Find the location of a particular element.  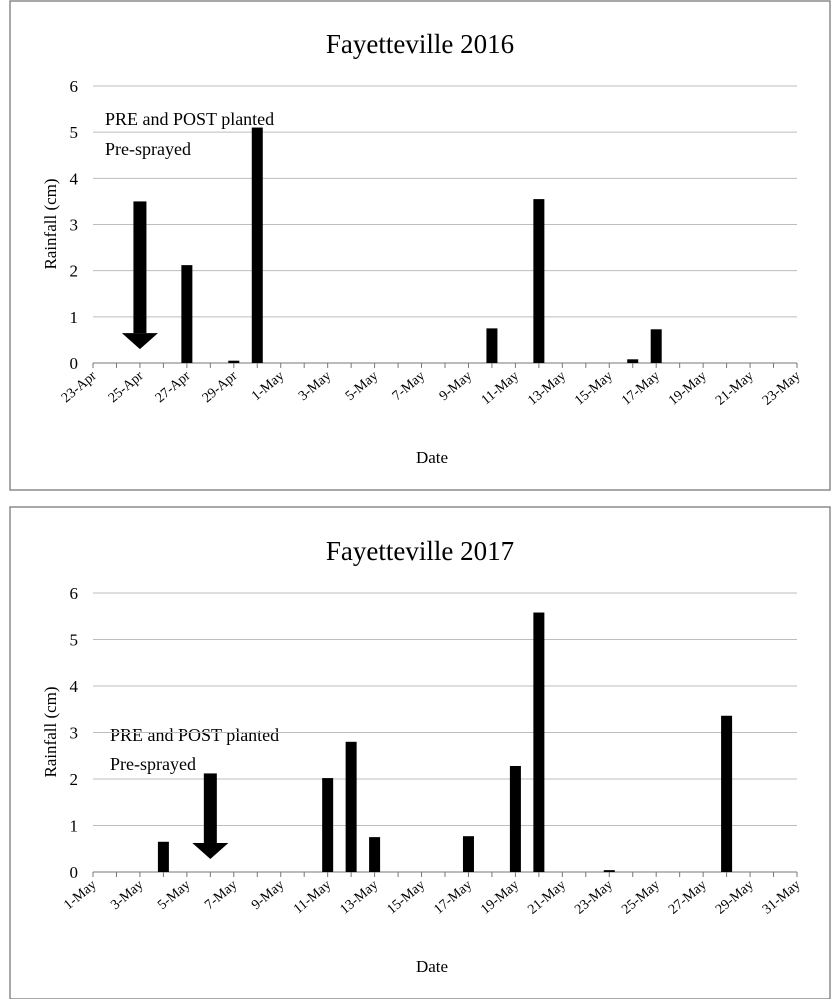

chart-title: Fayetteville 2016 is located at coordinates (420, 44).